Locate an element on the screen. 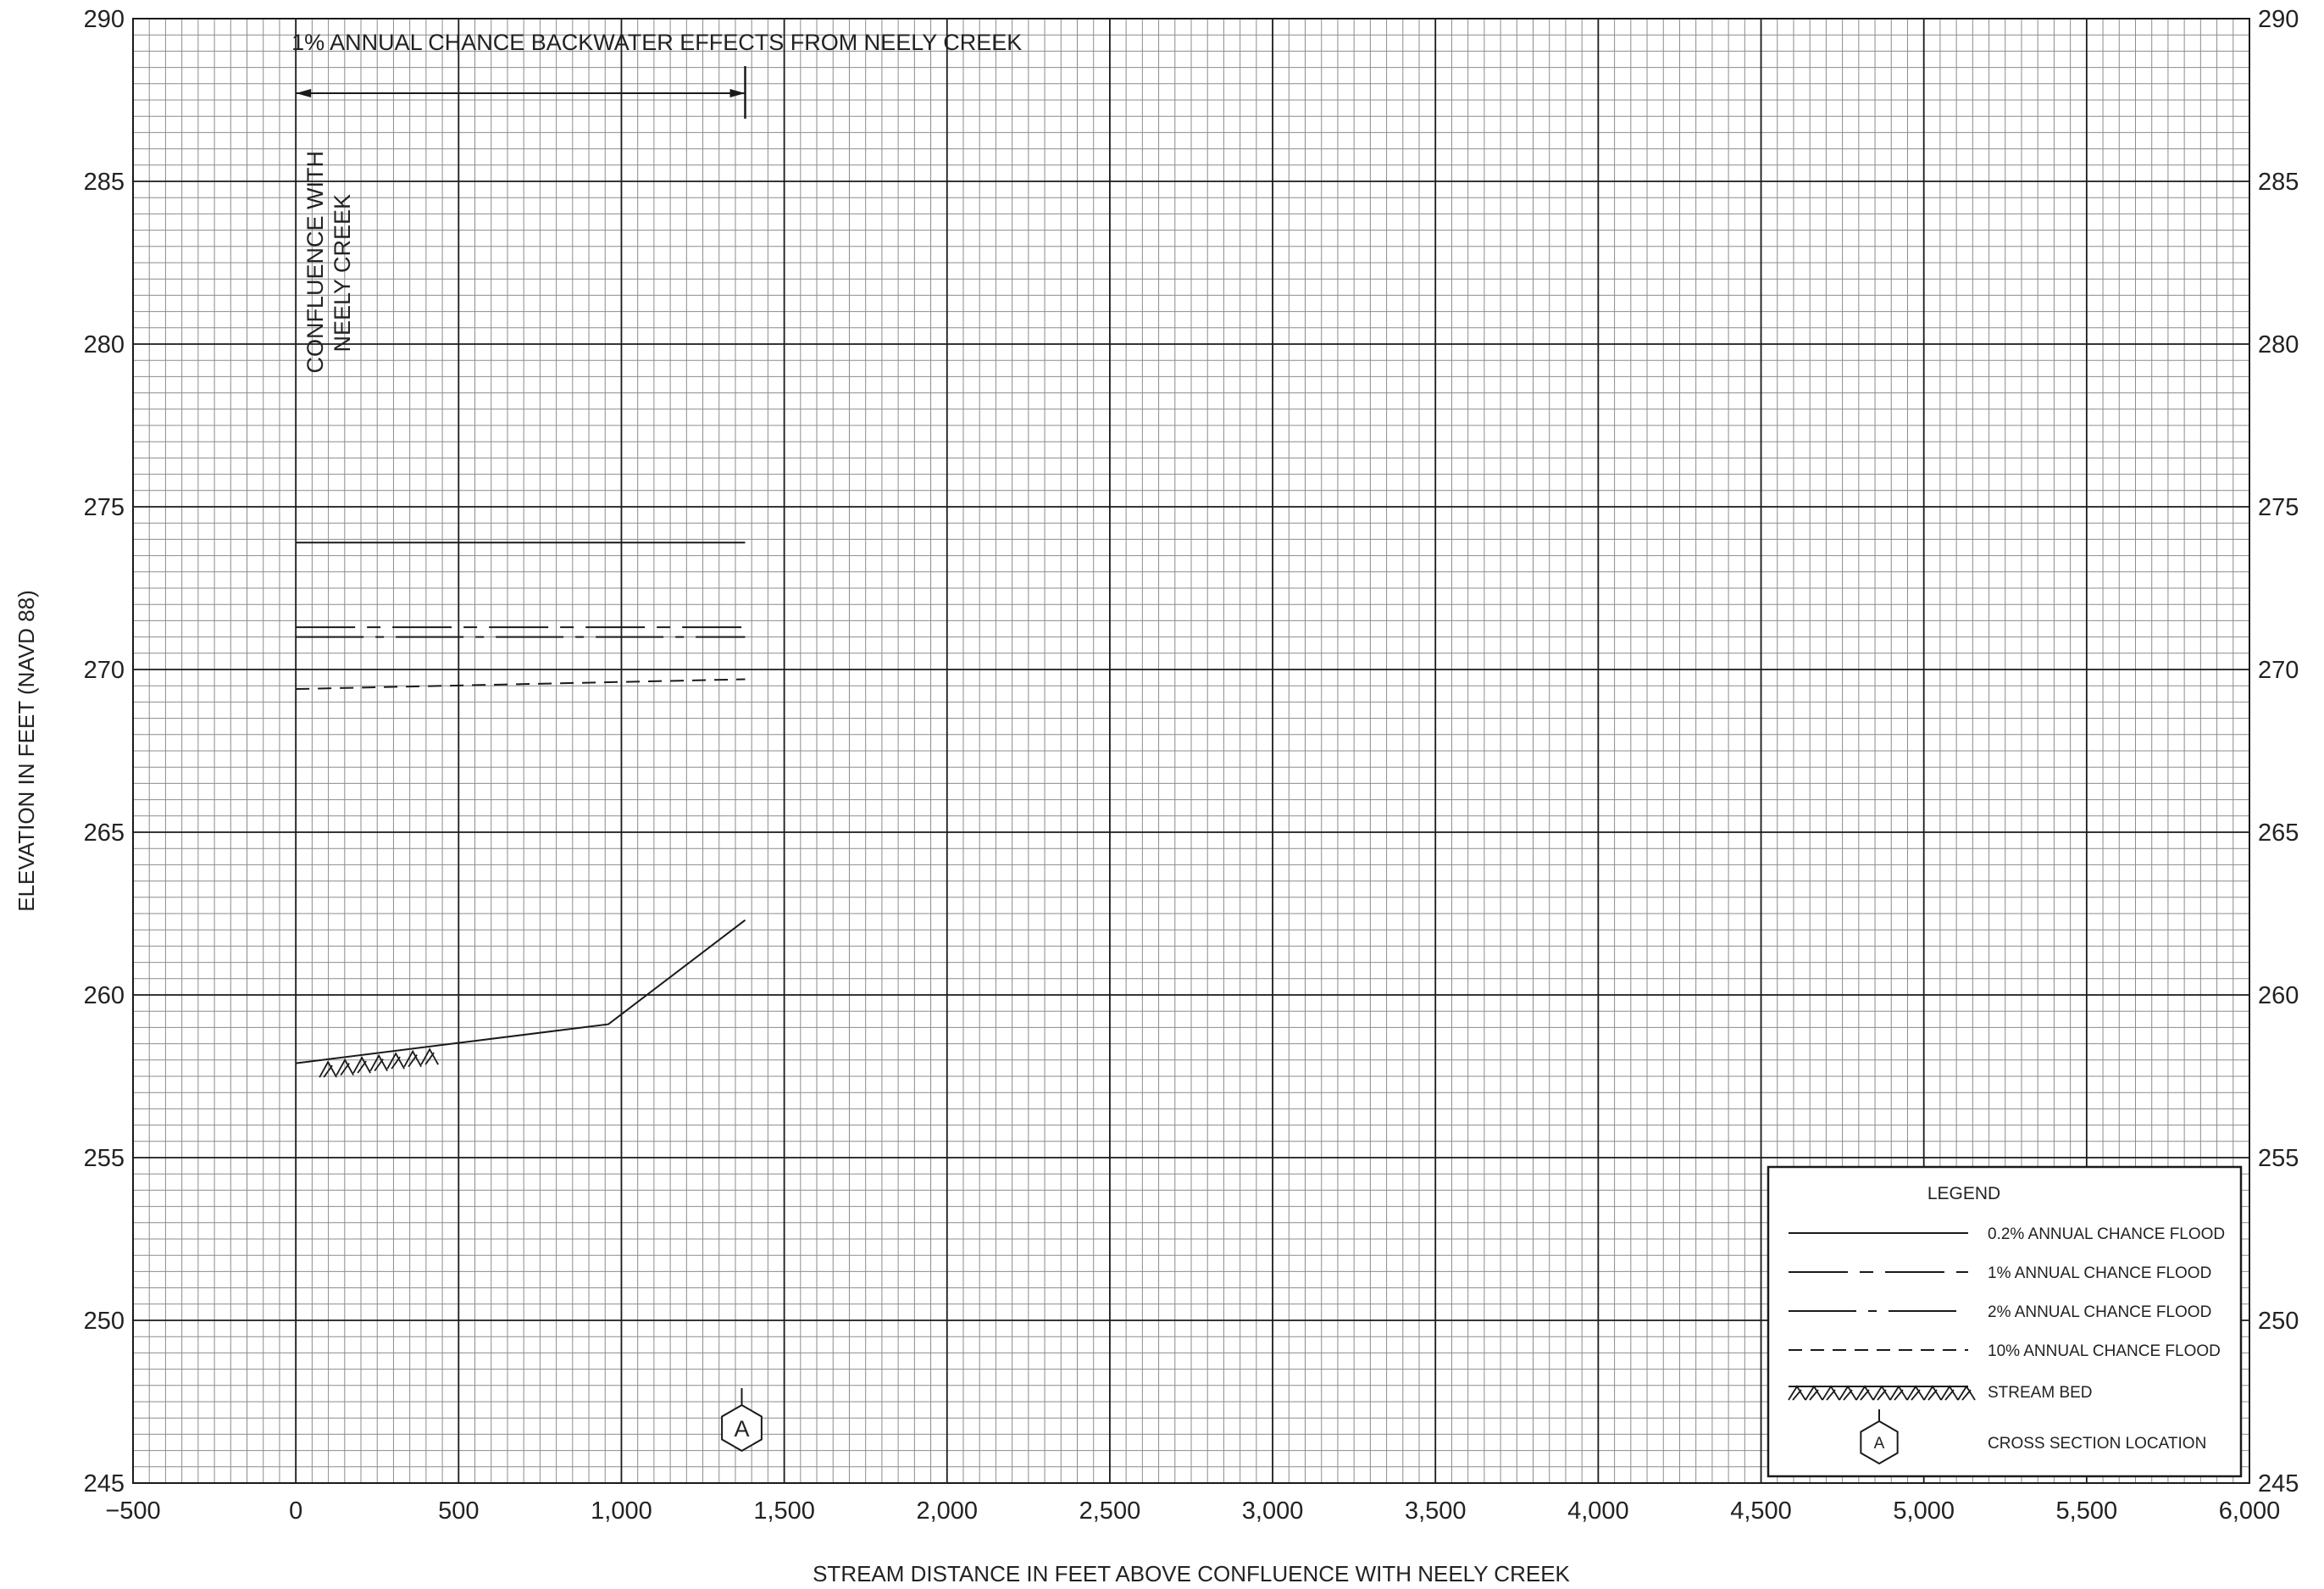 The height and width of the screenshot is (1589, 2324). y-axis-title: ELEVATION IN FEET (NAVD 88) is located at coordinates (26, 751).